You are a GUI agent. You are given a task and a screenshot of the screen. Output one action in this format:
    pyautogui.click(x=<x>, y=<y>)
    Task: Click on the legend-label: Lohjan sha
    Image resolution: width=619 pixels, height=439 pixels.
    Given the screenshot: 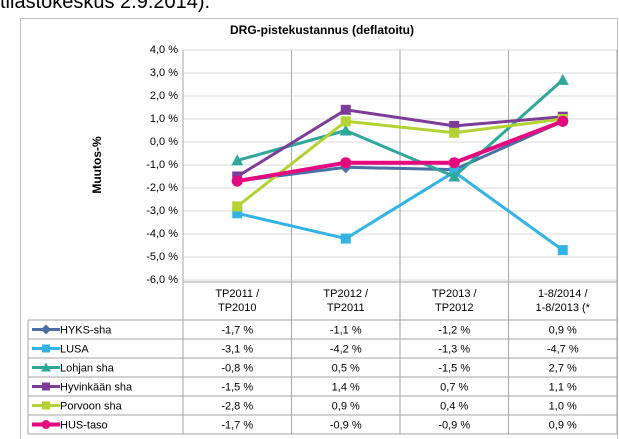 What is the action you would take?
    pyautogui.click(x=87, y=368)
    